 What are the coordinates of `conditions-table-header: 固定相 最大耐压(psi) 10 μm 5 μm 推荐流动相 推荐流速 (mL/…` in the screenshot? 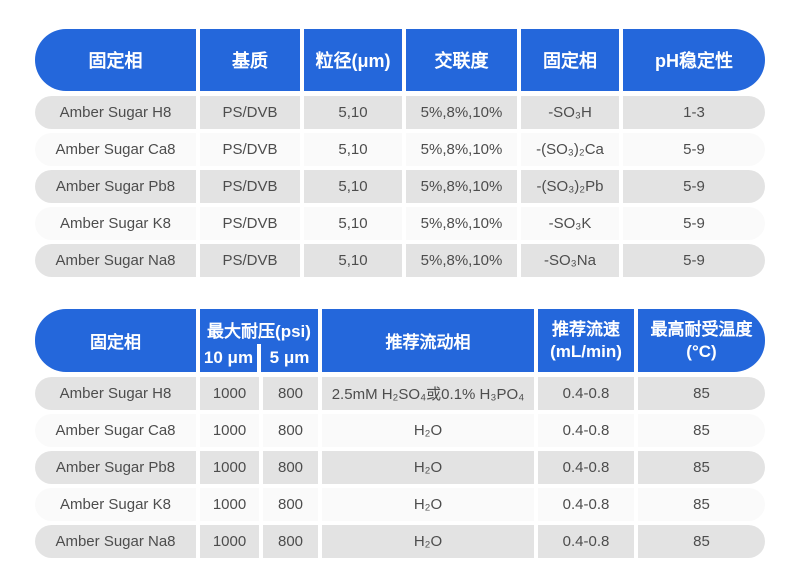 It's located at (400, 340).